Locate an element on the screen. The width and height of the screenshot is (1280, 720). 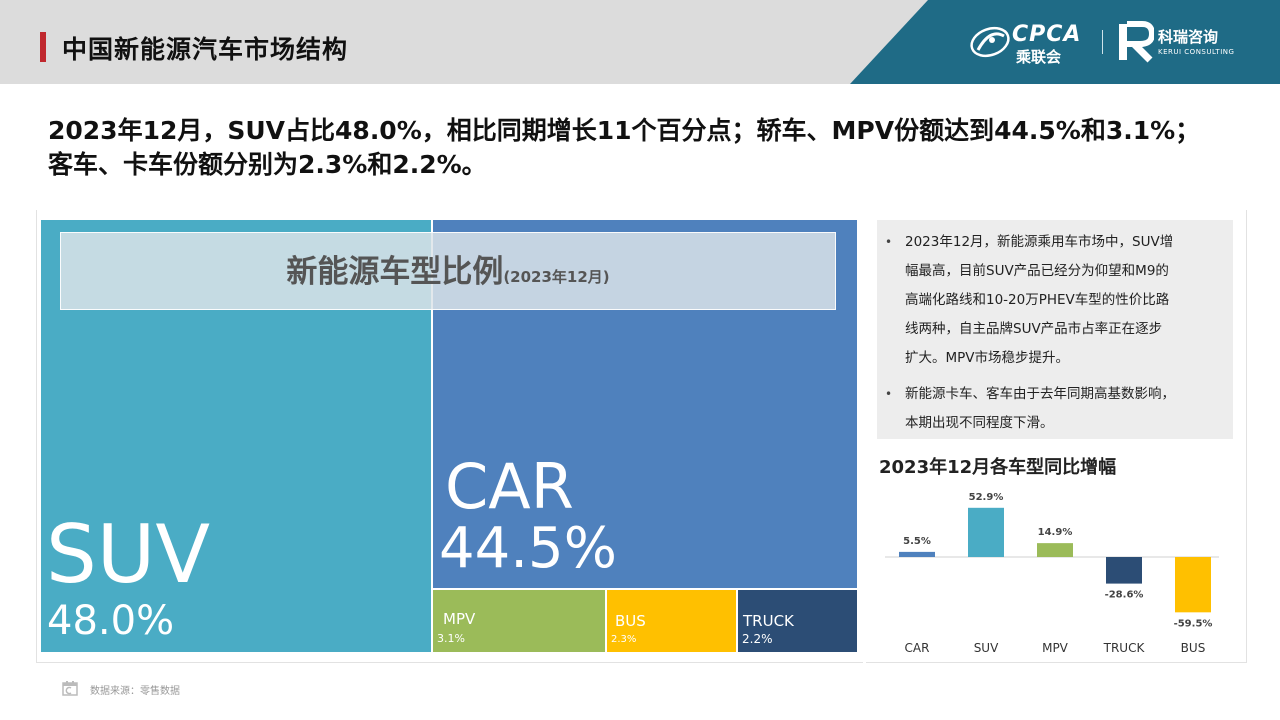
treemap-subtitle: (2023年12月) is located at coordinates (556, 277).